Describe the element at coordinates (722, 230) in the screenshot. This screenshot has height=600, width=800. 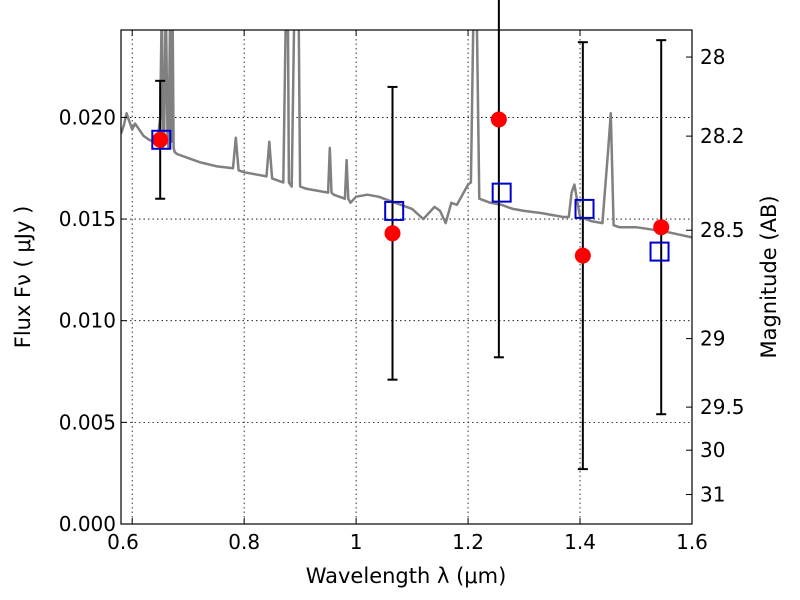
I see `y2-tick-label: 28.5` at that location.